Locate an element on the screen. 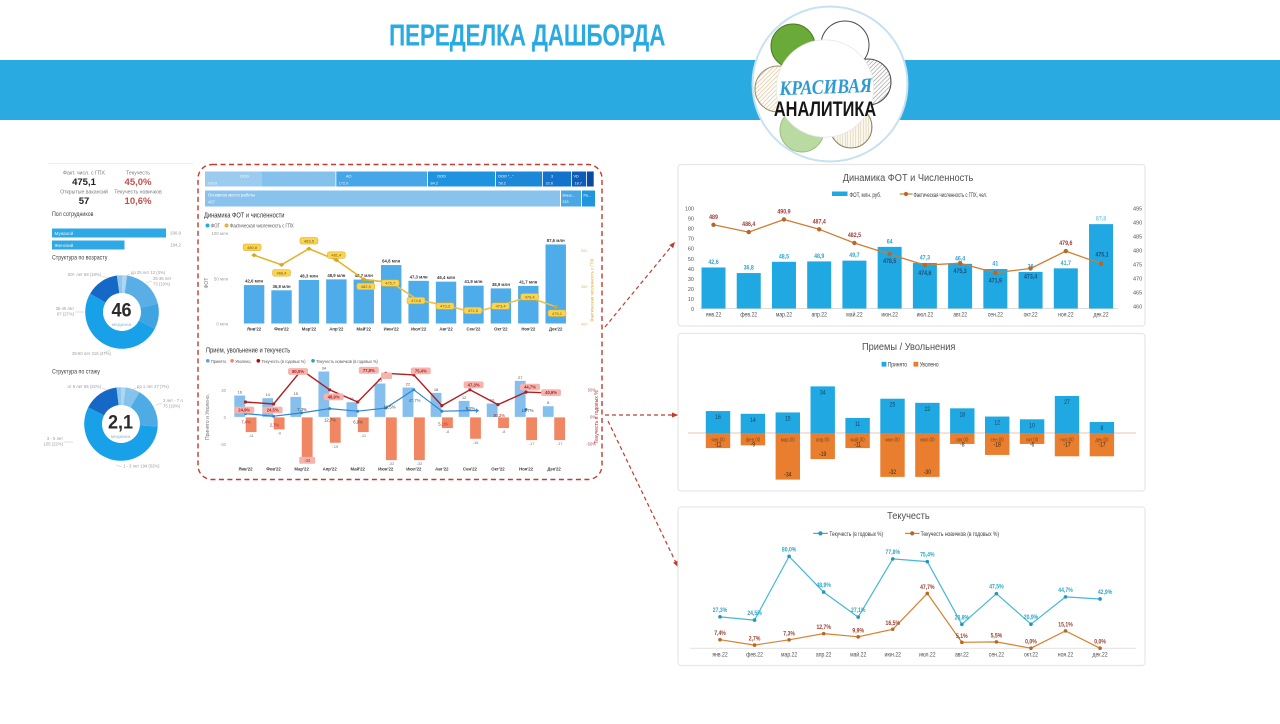 This screenshot has width=1280, height=724. svg-text: июл.00 is located at coordinates (927, 440).